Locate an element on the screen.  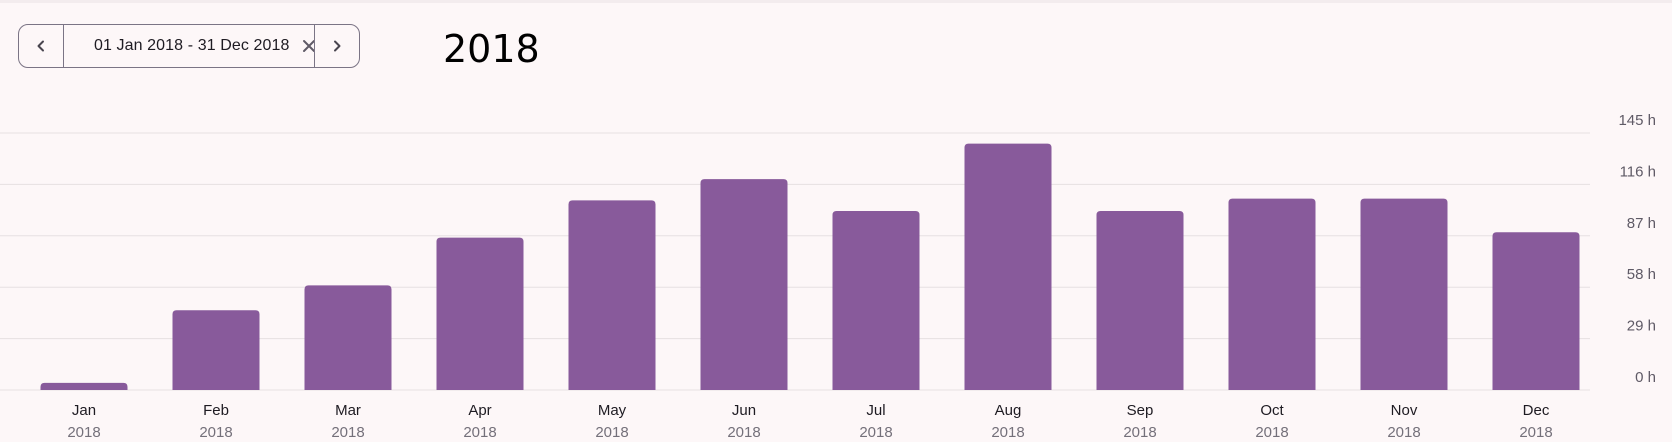
x-tick-label: May is located at coordinates (612, 410).